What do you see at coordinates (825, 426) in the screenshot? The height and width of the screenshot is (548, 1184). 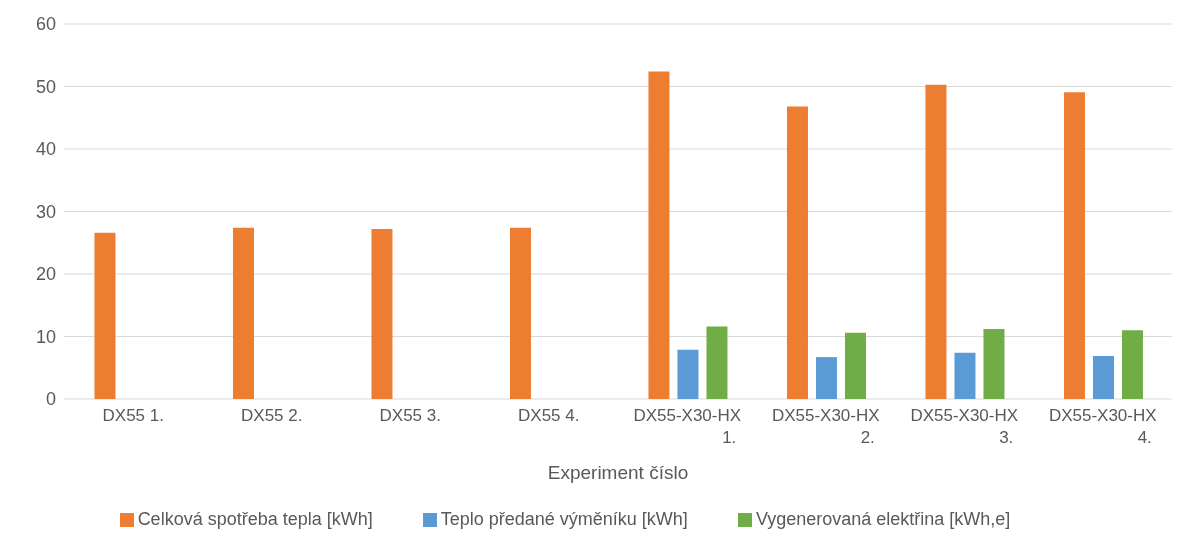 I see `x-tick-label: DX55-X30-HX 2.` at bounding box center [825, 426].